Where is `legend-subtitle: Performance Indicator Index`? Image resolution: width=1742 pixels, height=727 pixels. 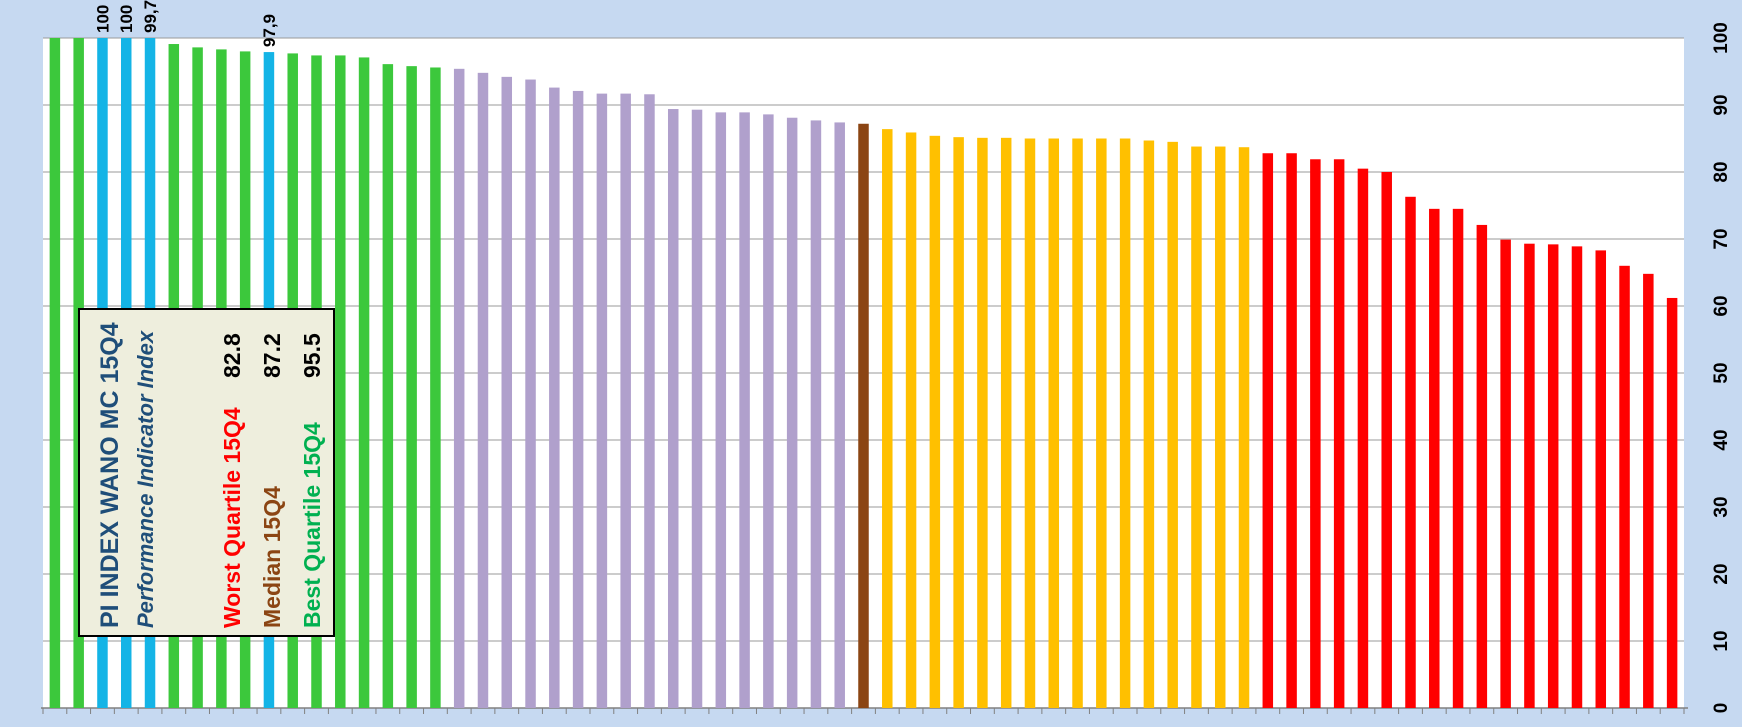
legend-subtitle: Performance Indicator Index is located at coordinates (145, 479).